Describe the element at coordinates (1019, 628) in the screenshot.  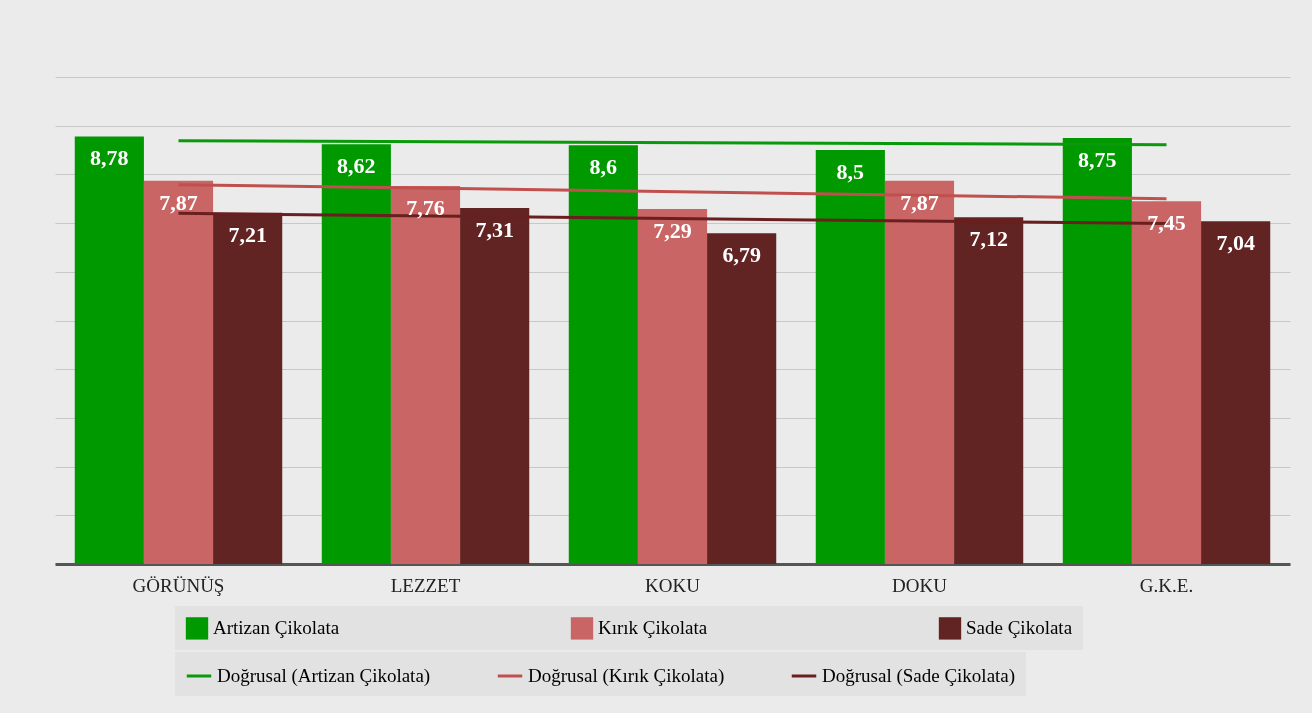
I see `legend-label: Sade Çikolata` at that location.